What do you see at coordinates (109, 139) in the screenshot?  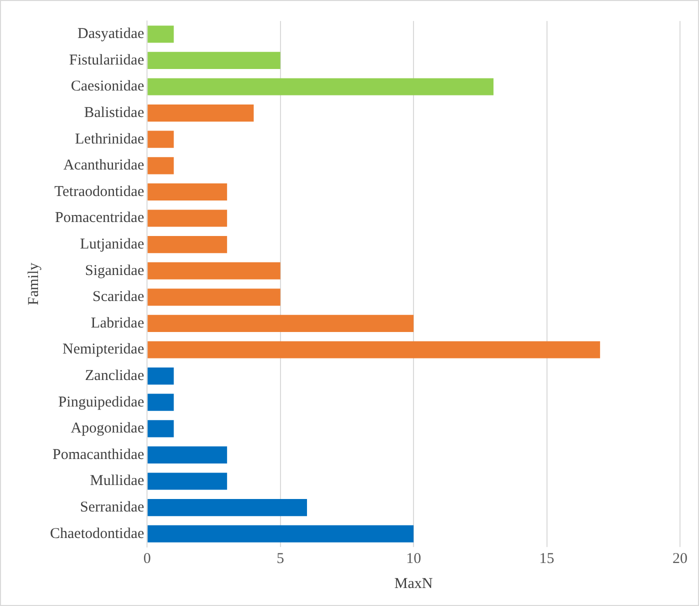 I see `y-tick-label: Lethrinidae` at bounding box center [109, 139].